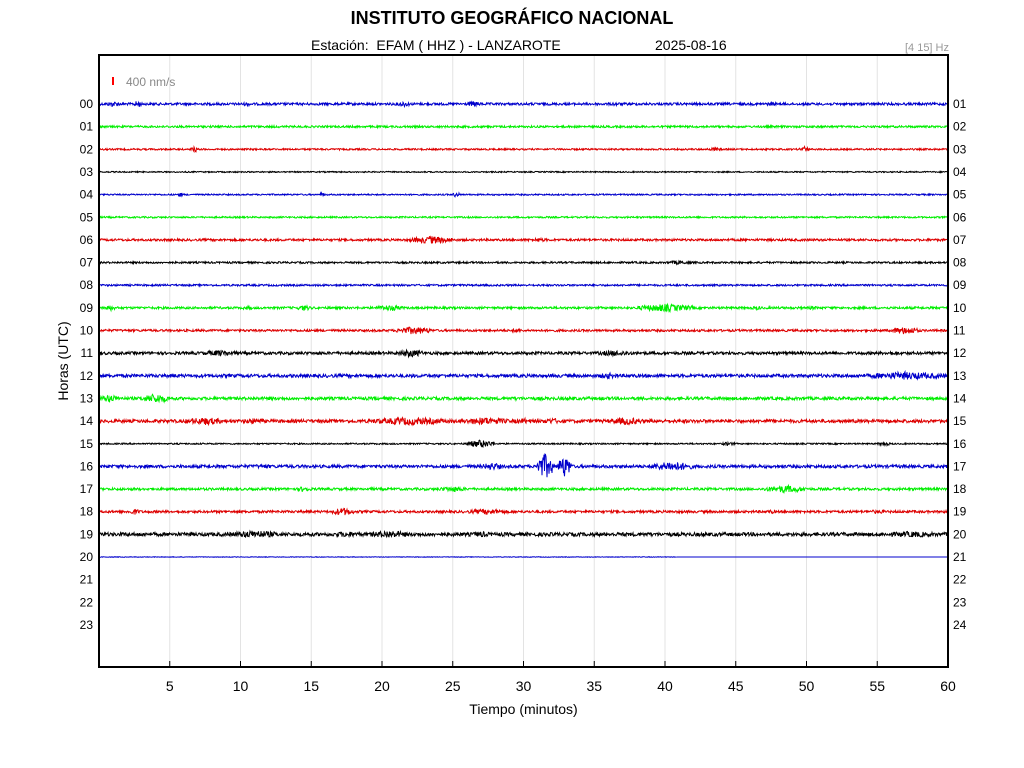 Image resolution: width=1024 pixels, height=768 pixels. I want to click on hour-label-right: 19, so click(960, 512).